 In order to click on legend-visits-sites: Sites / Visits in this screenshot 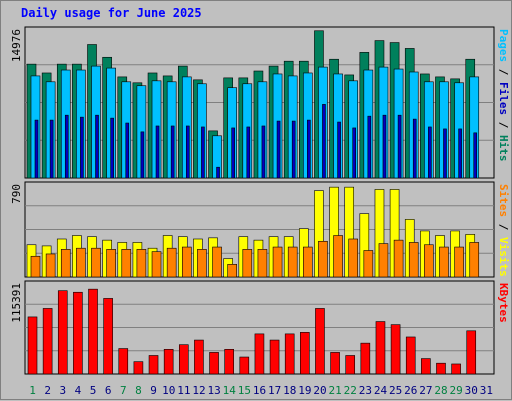, I will do `click(503, 230)`.